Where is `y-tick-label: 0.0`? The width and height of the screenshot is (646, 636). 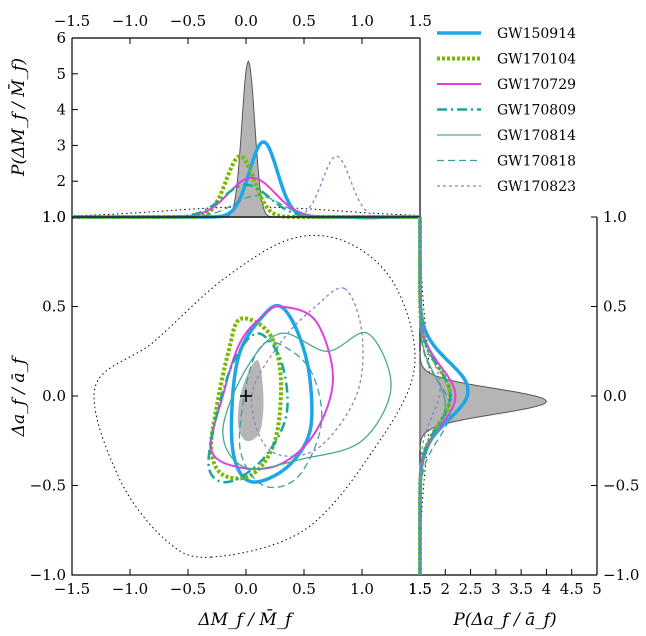
y-tick-label: 0.0 is located at coordinates (54, 396).